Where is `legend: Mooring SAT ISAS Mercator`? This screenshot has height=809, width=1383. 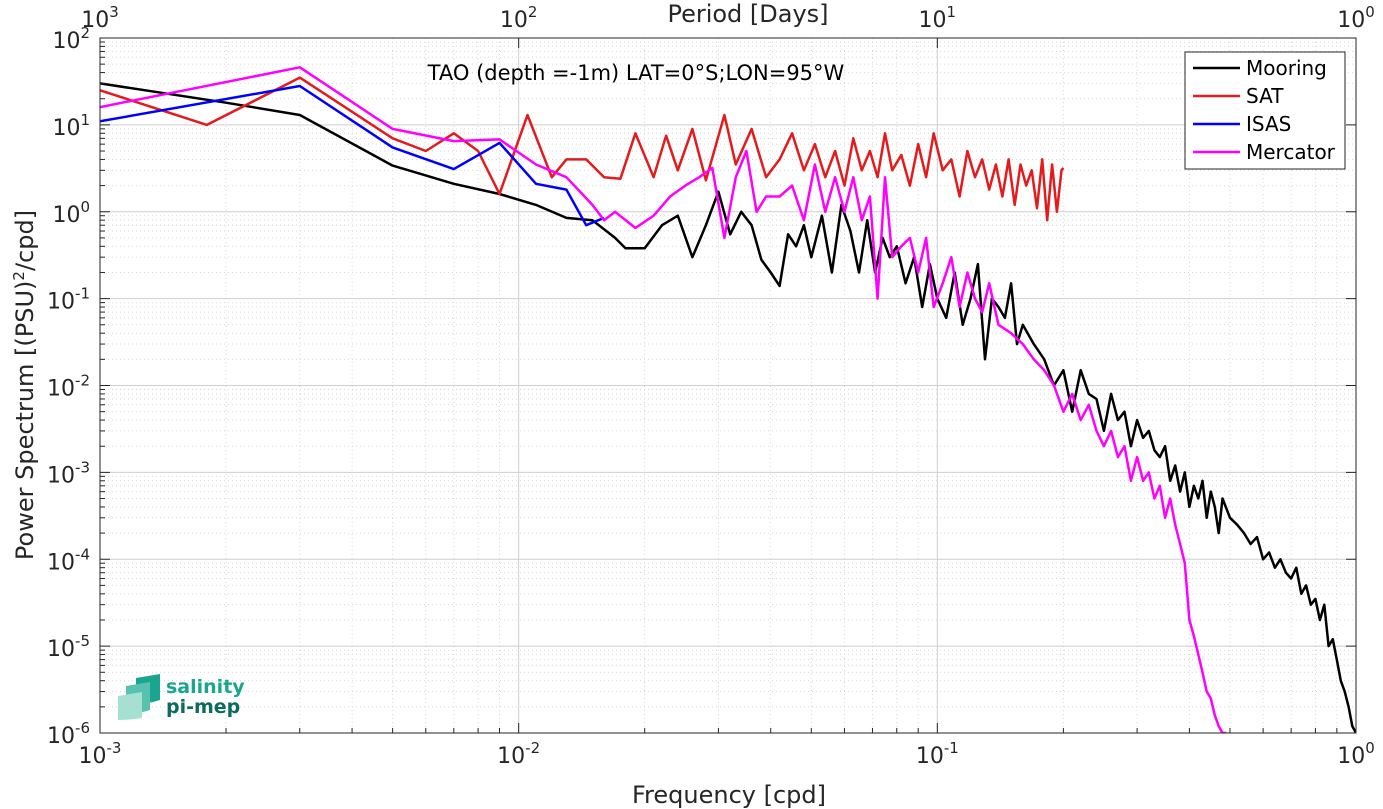 legend: Mooring SAT ISAS Mercator is located at coordinates (1265, 110).